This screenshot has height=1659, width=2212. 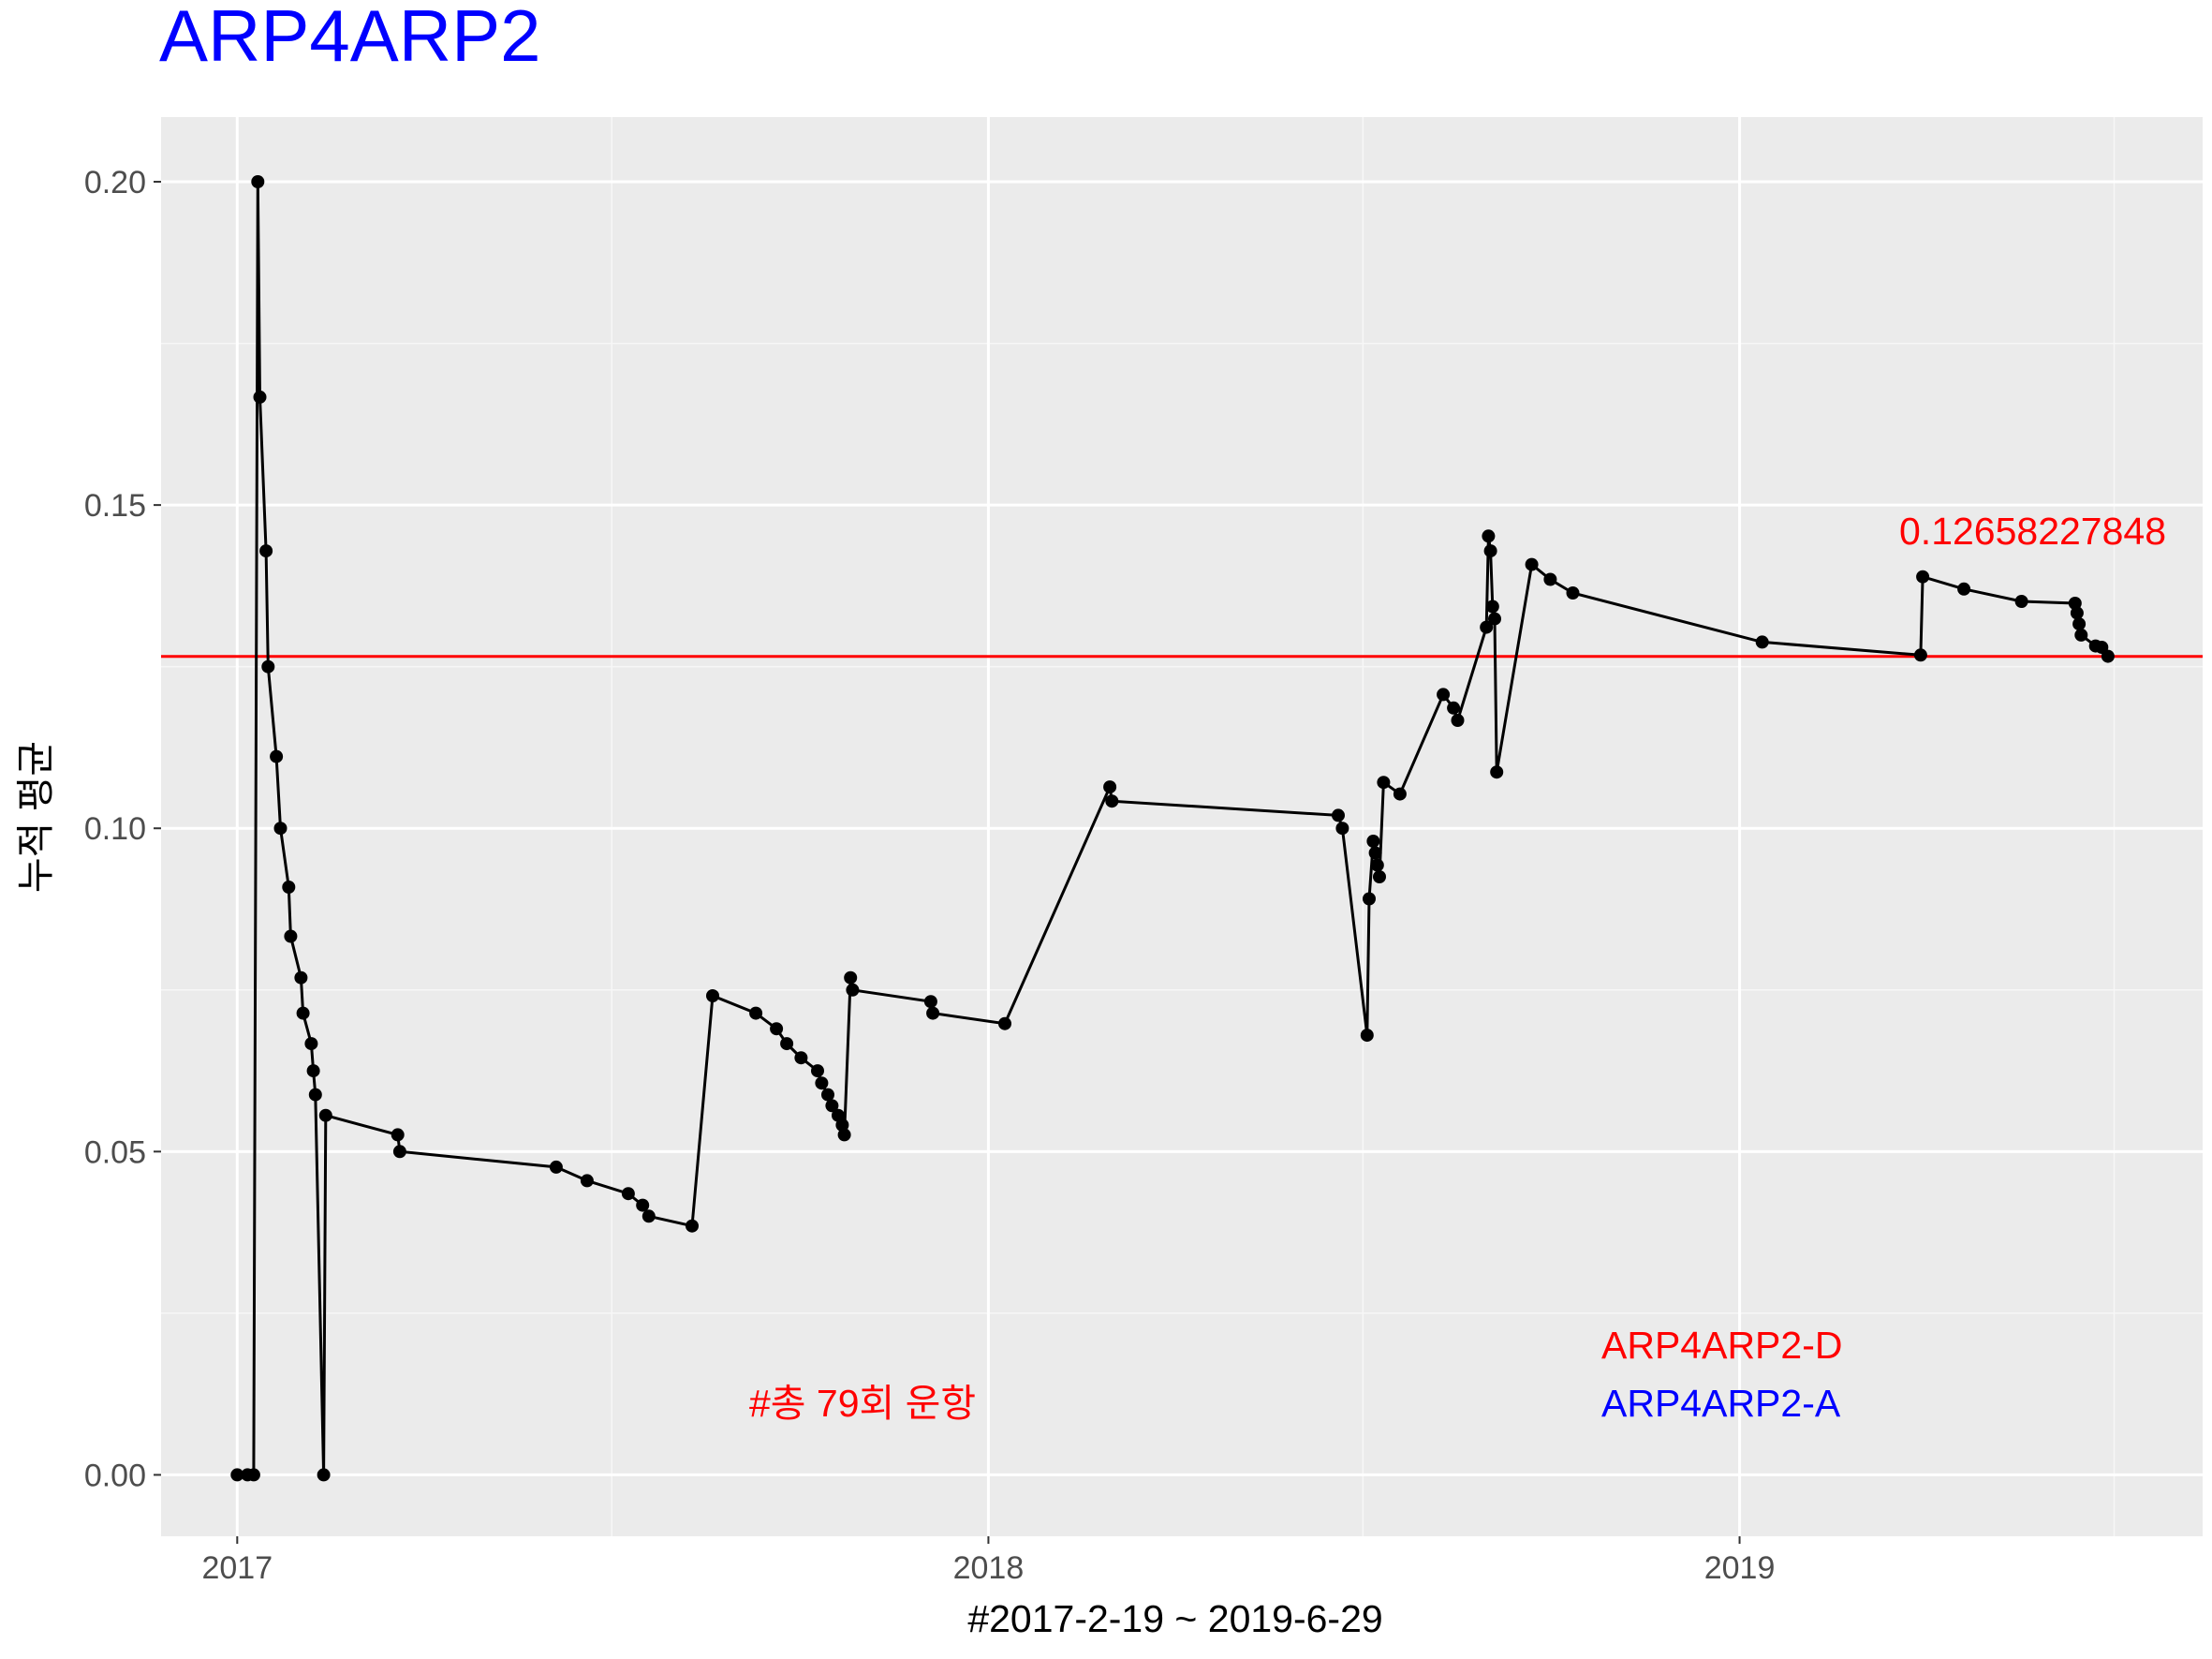 What do you see at coordinates (350, 38) in the screenshot?
I see `chart-title: ARP4ARP2` at bounding box center [350, 38].